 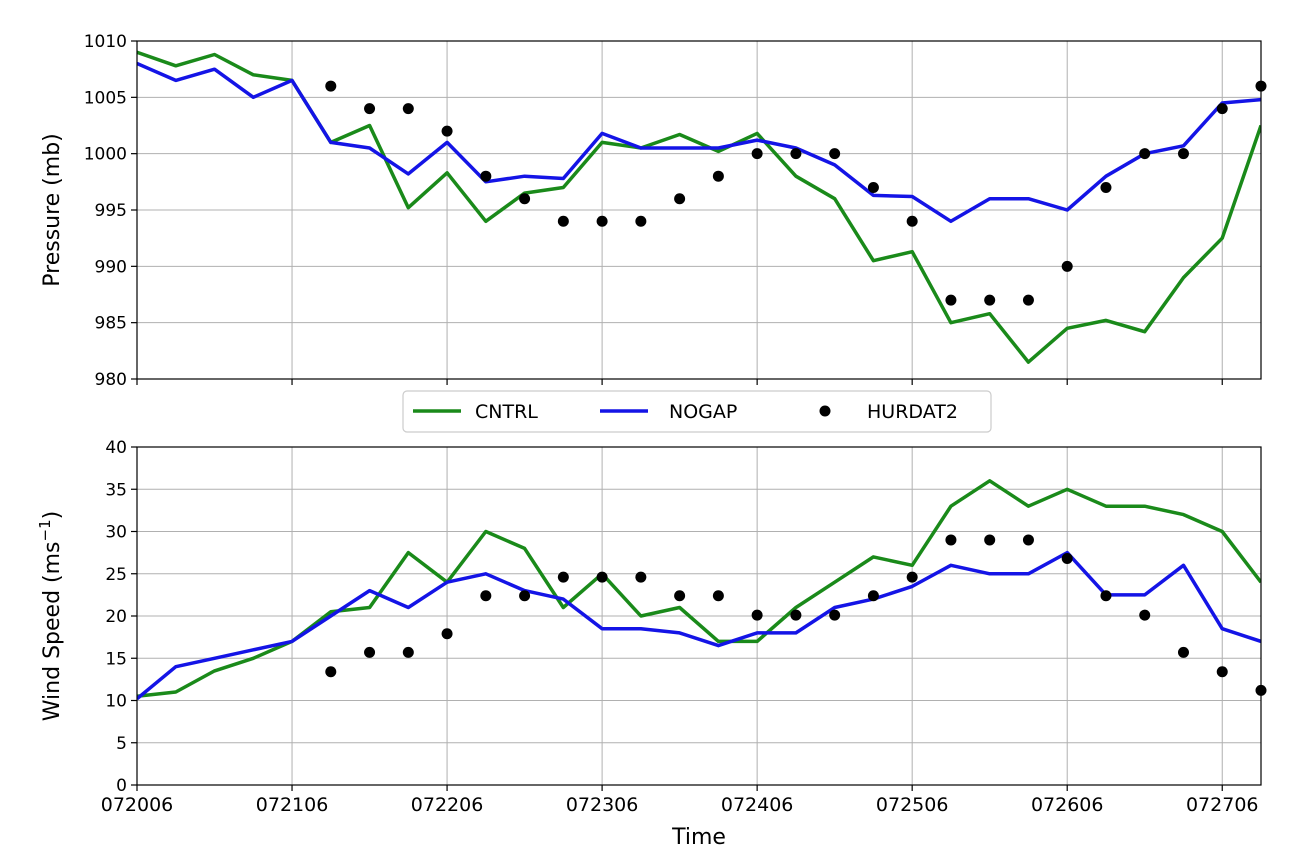 I want to click on pressure-y-axis-label: Pressure (mb), so click(x=52, y=210).